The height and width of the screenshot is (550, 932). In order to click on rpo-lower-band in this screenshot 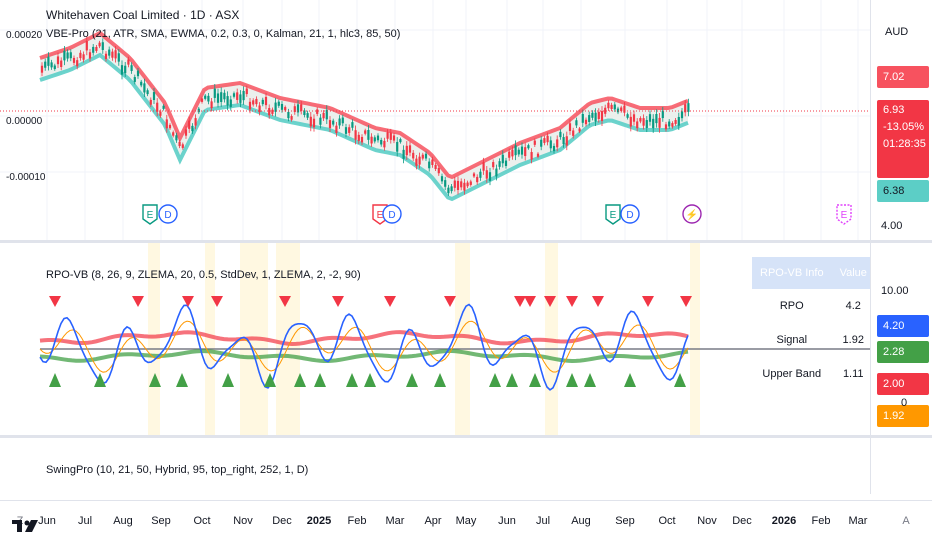, I will do `click(364, 356)`.